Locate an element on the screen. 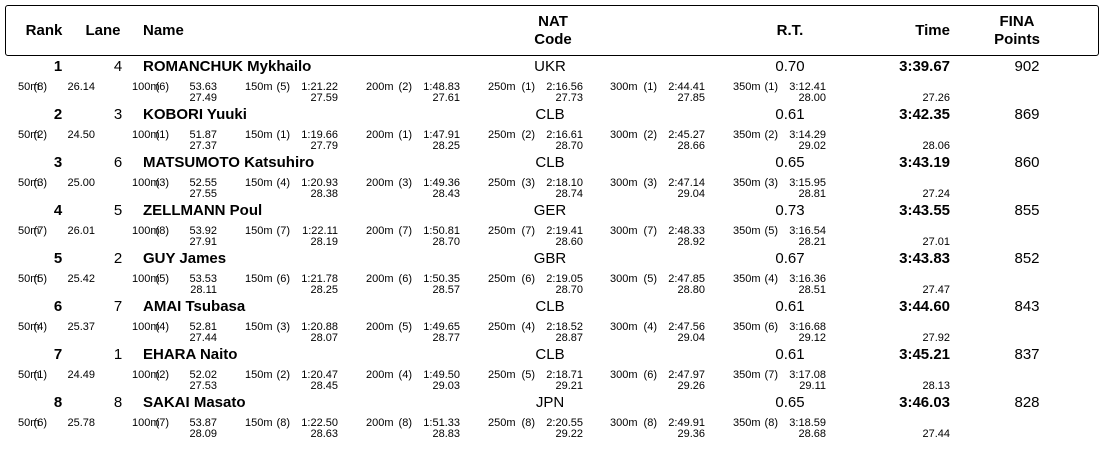 The image size is (1105, 452). split-time: 3:16.54 is located at coordinates (807, 231).